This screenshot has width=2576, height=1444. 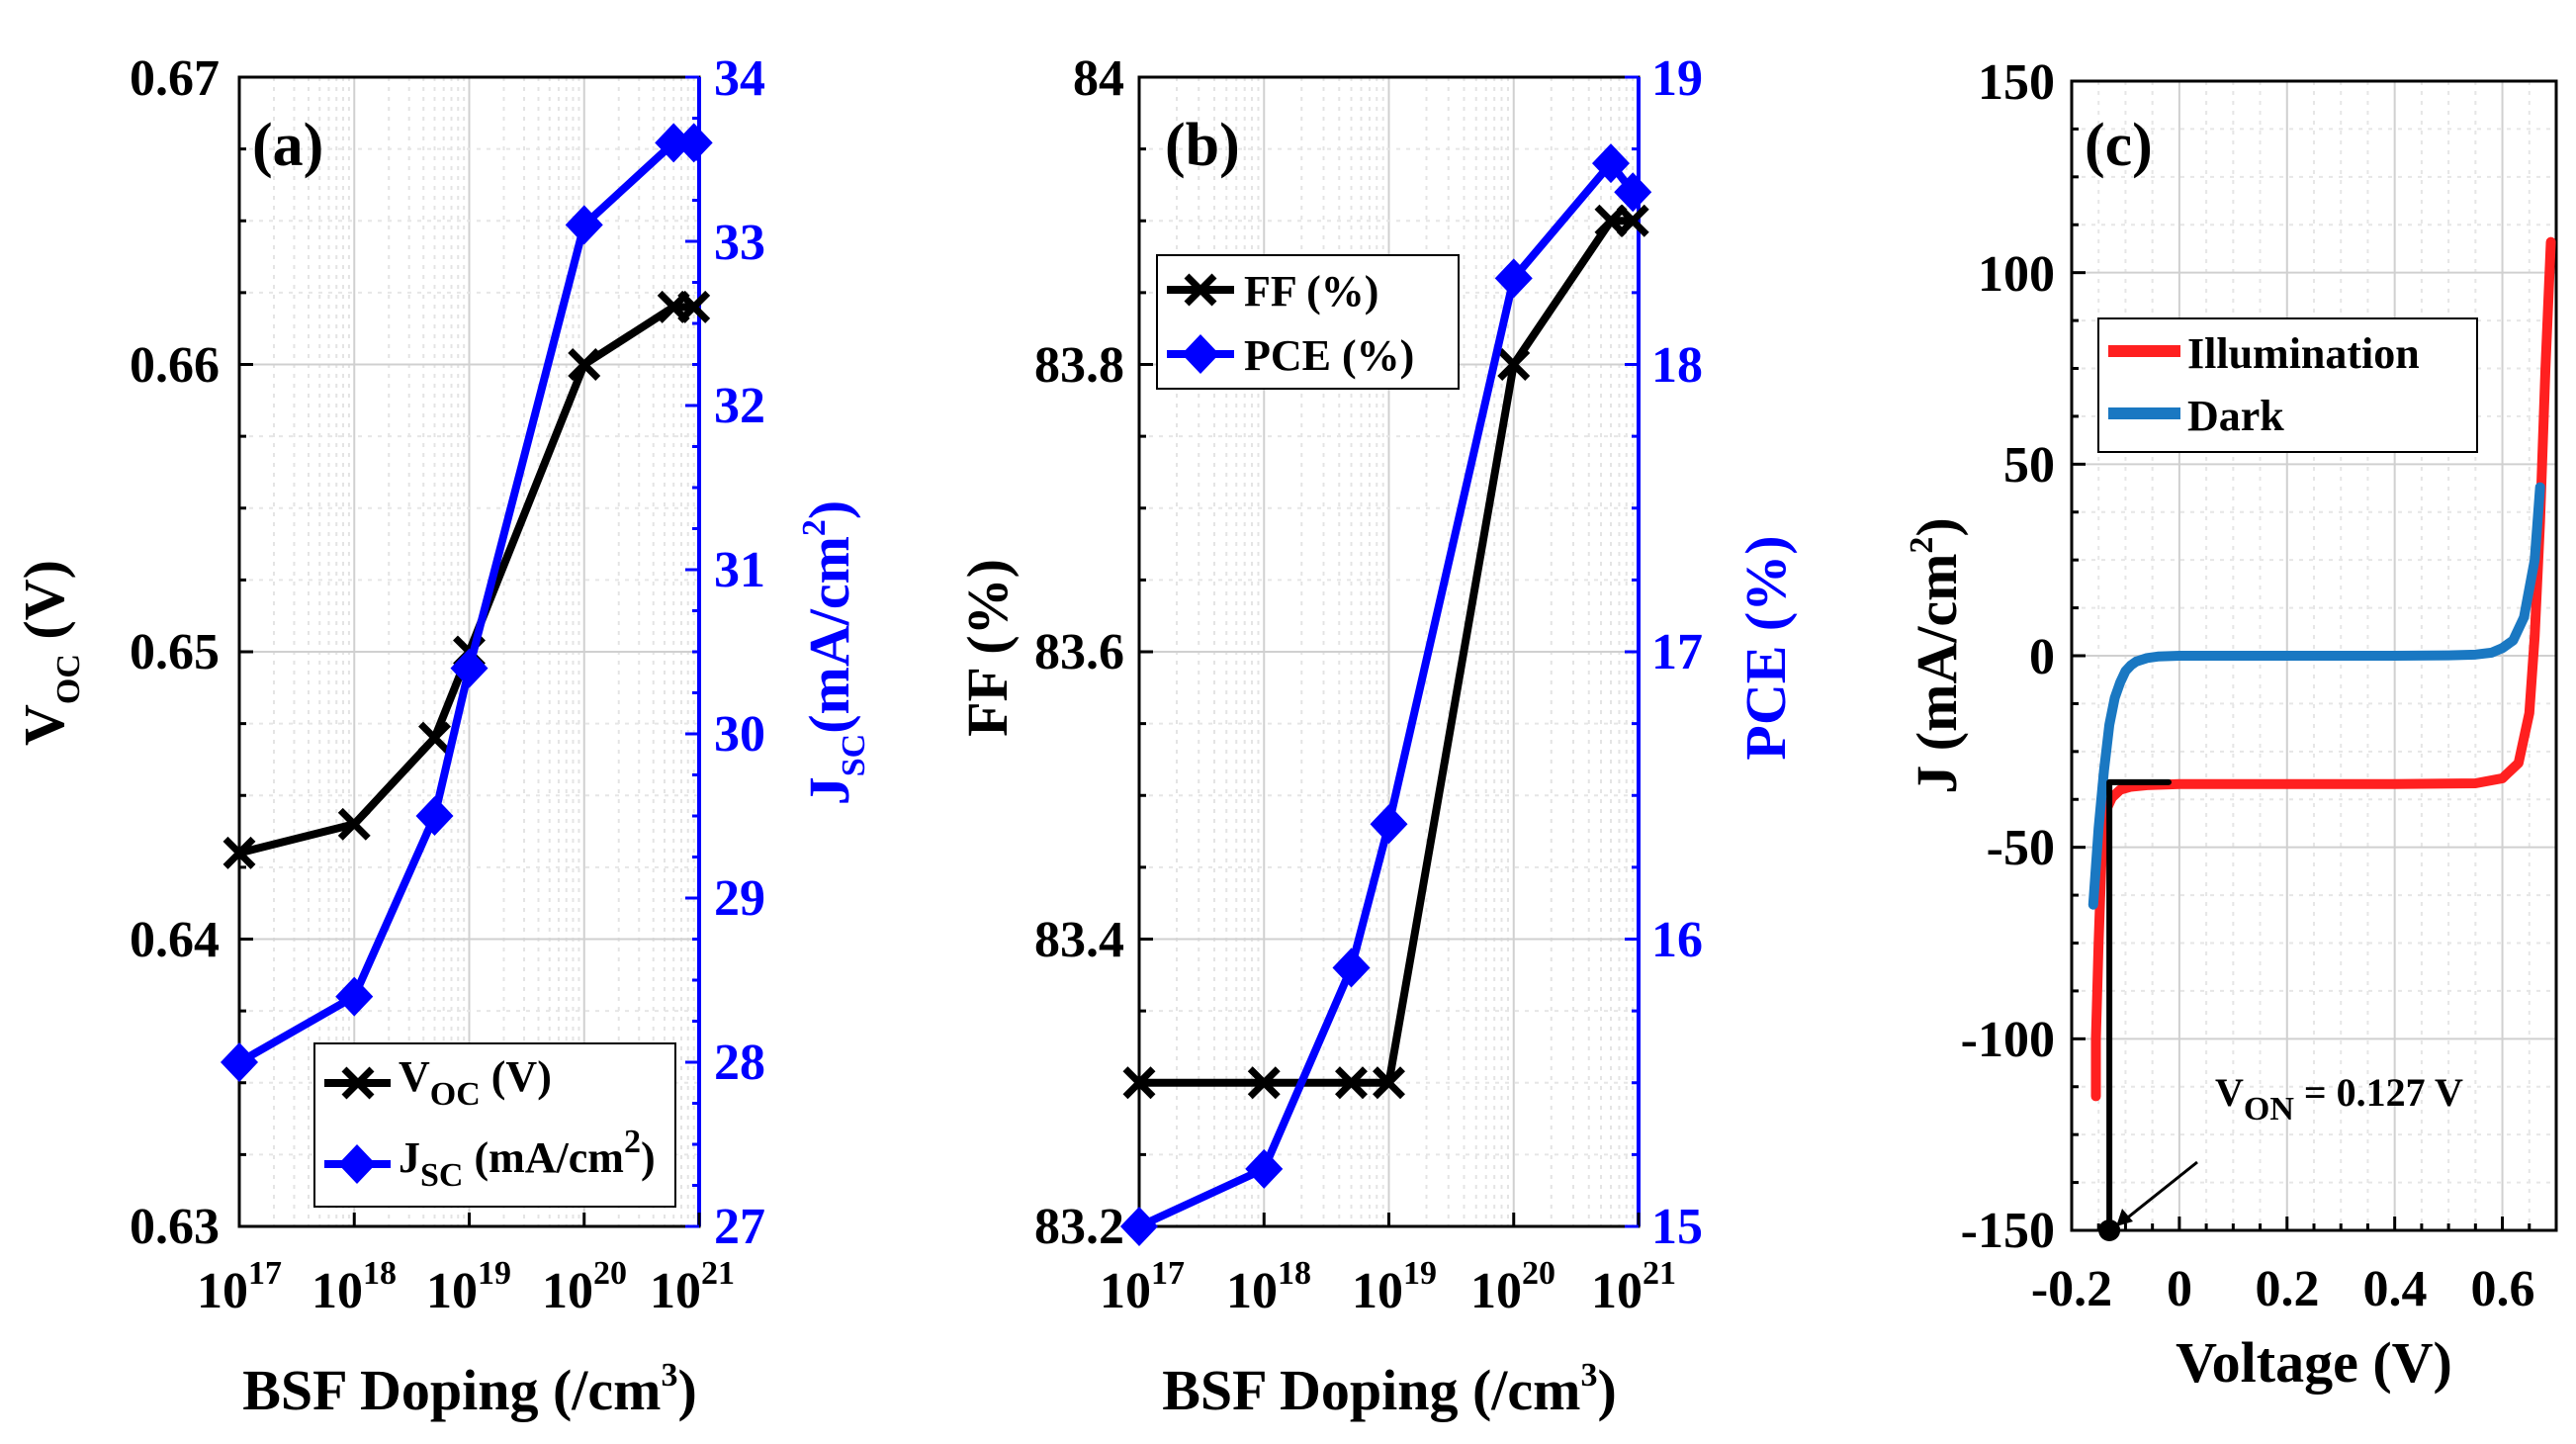 What do you see at coordinates (2323, 669) in the screenshot?
I see `c-illumination-curve` at bounding box center [2323, 669].